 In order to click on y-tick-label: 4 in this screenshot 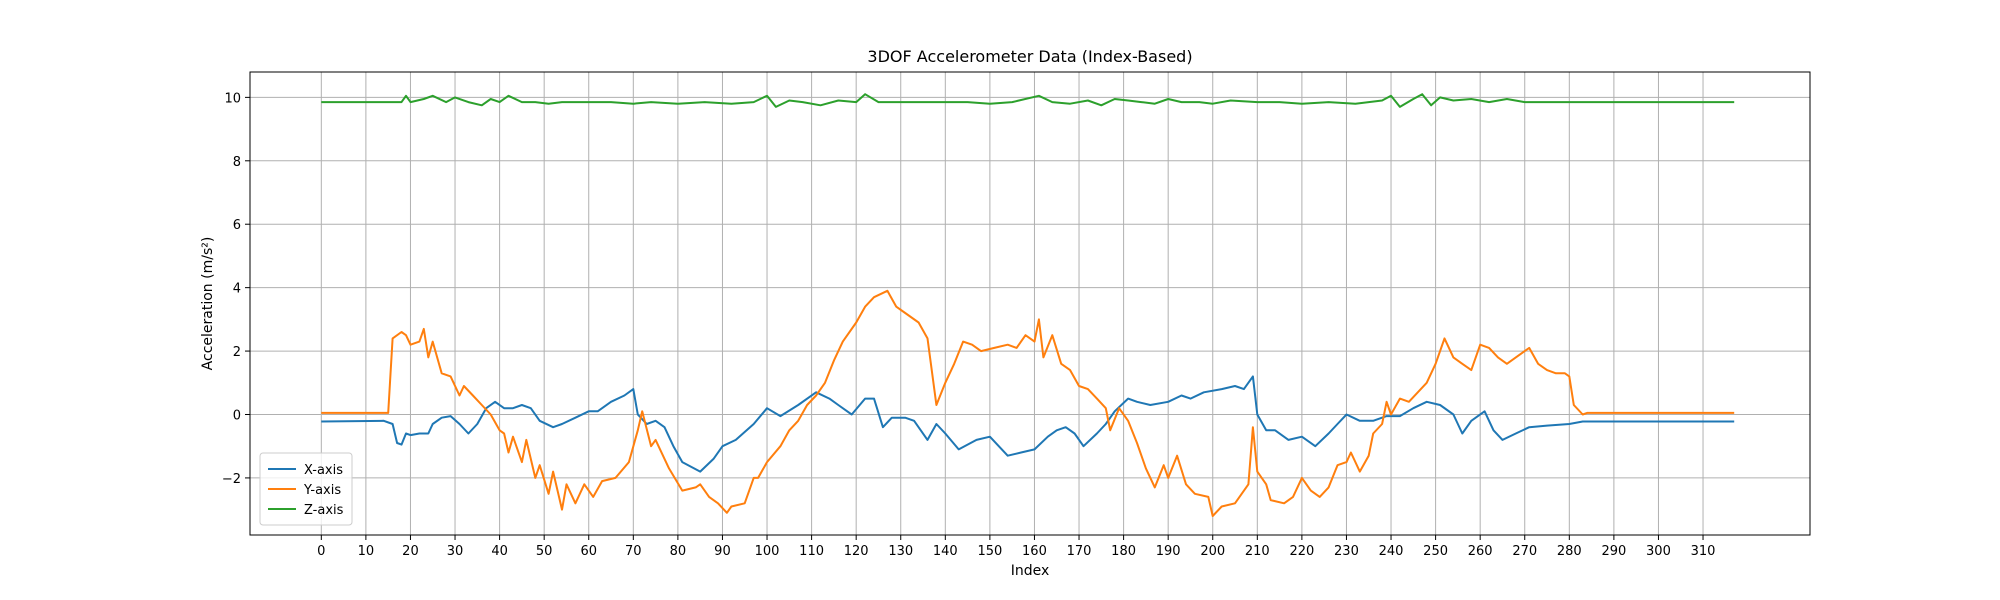, I will do `click(237, 289)`.